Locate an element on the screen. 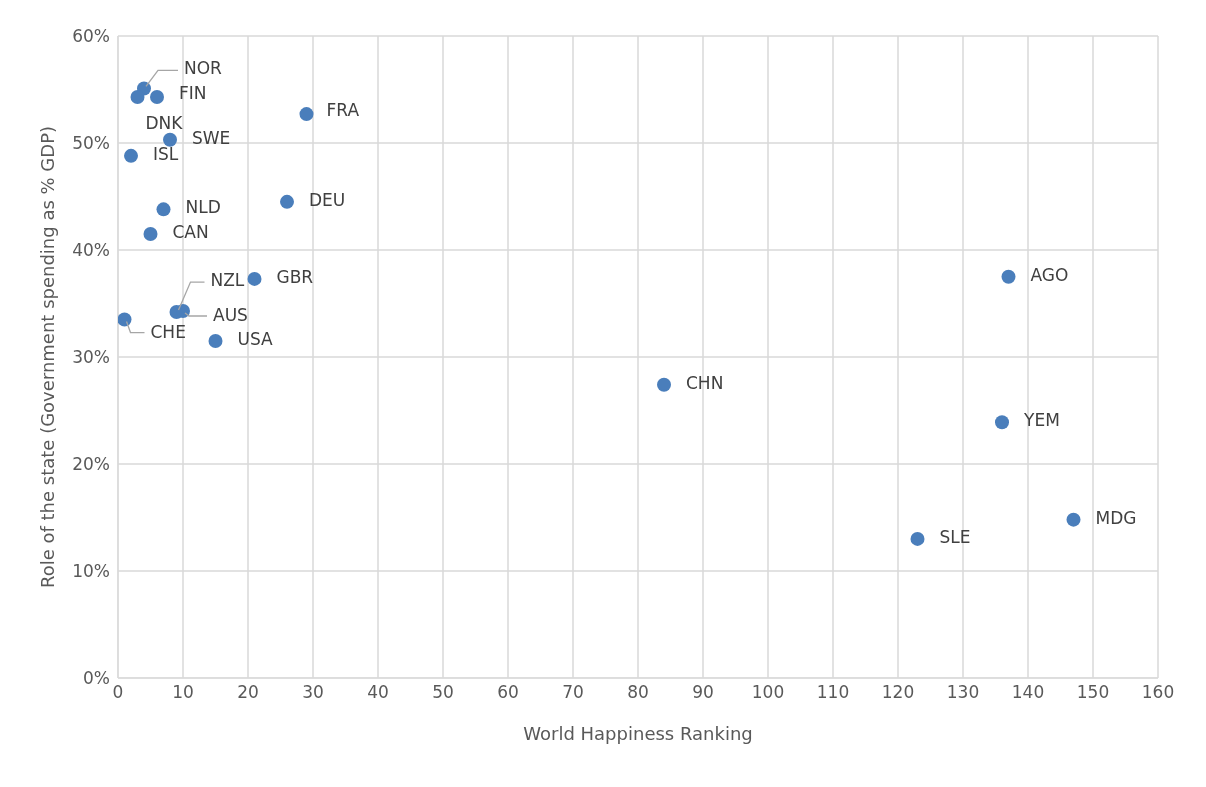  annotation: NOR is located at coordinates (203, 68).